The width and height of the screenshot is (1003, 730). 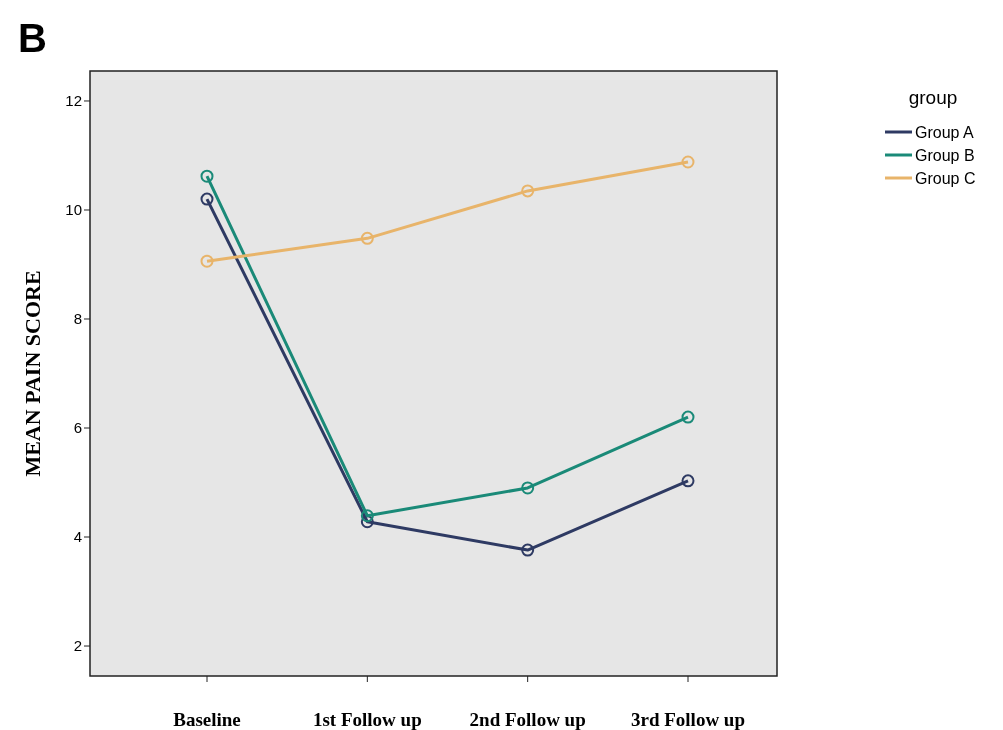 What do you see at coordinates (945, 132) in the screenshot?
I see `legend-label: Group A` at bounding box center [945, 132].